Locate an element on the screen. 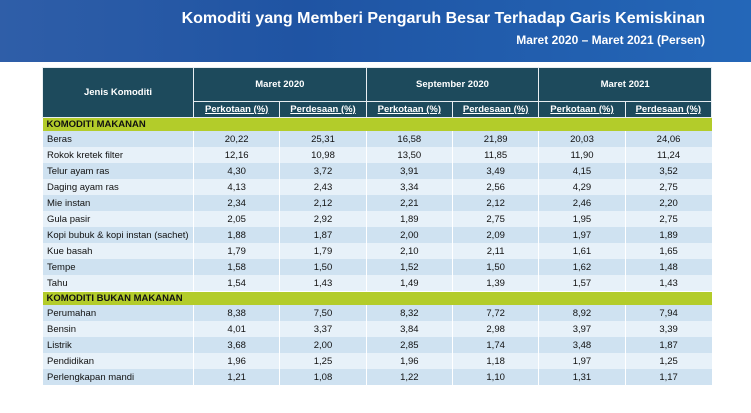 Image resolution: width=751 pixels, height=413 pixels. value-cell: 11,90 is located at coordinates (582, 155).